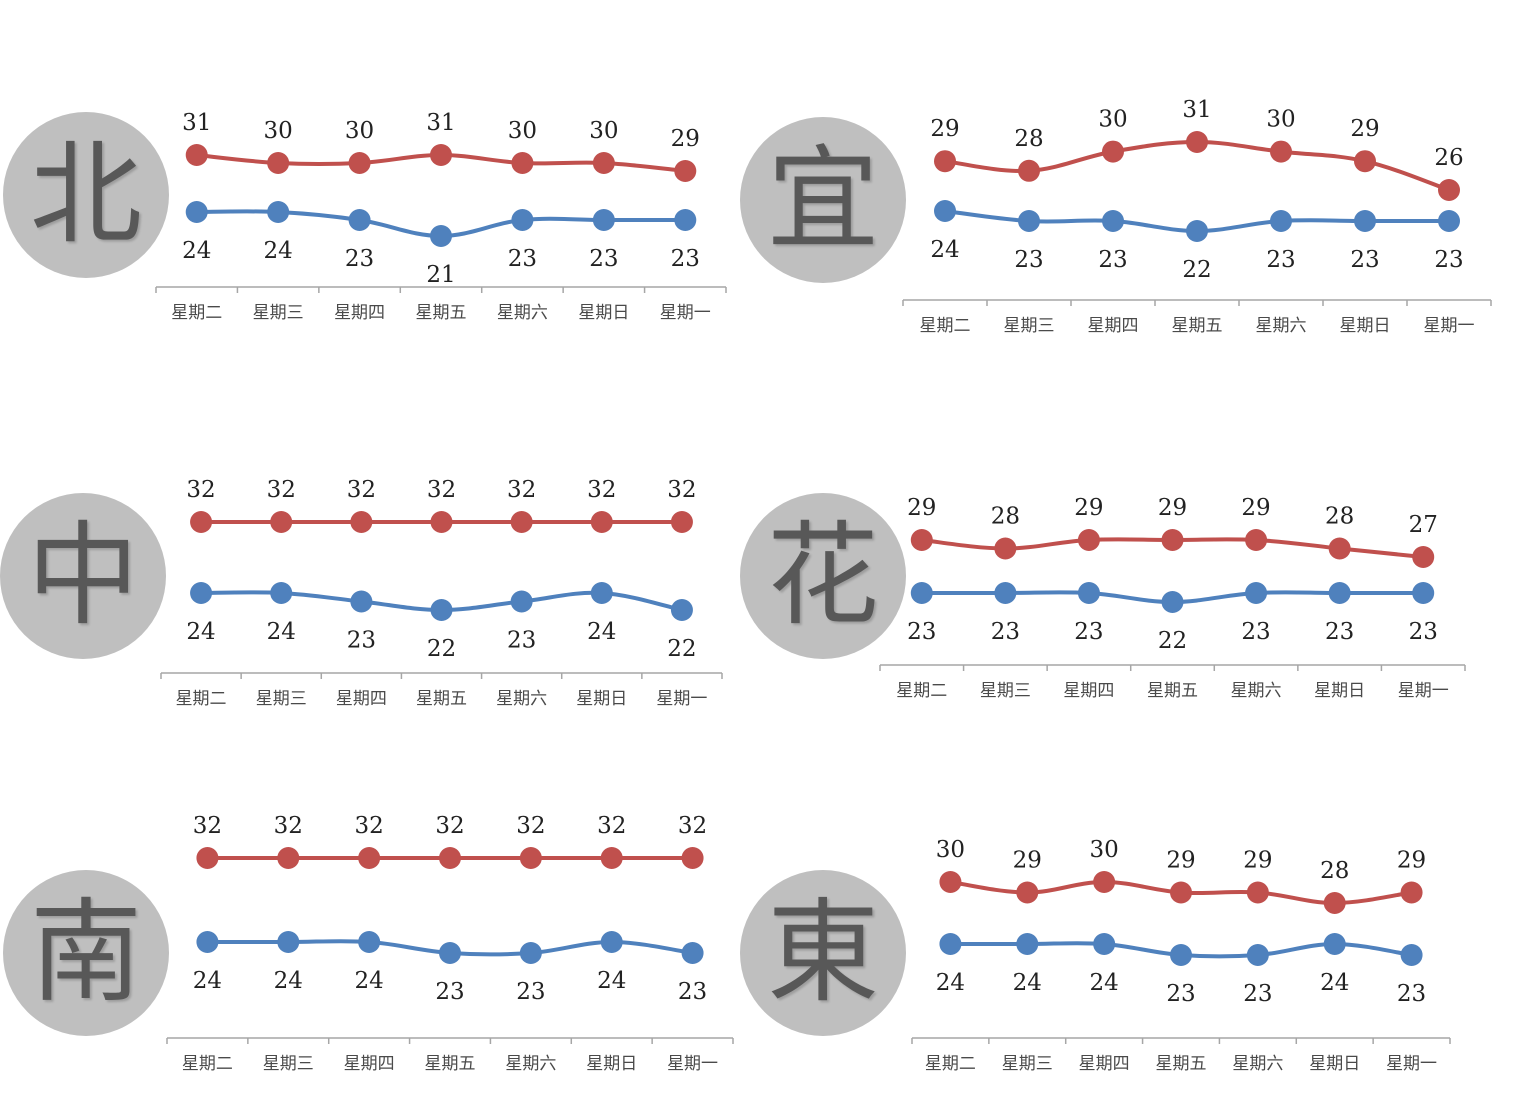  What do you see at coordinates (1197, 165) in the screenshot?
I see `high-temp-line` at bounding box center [1197, 165].